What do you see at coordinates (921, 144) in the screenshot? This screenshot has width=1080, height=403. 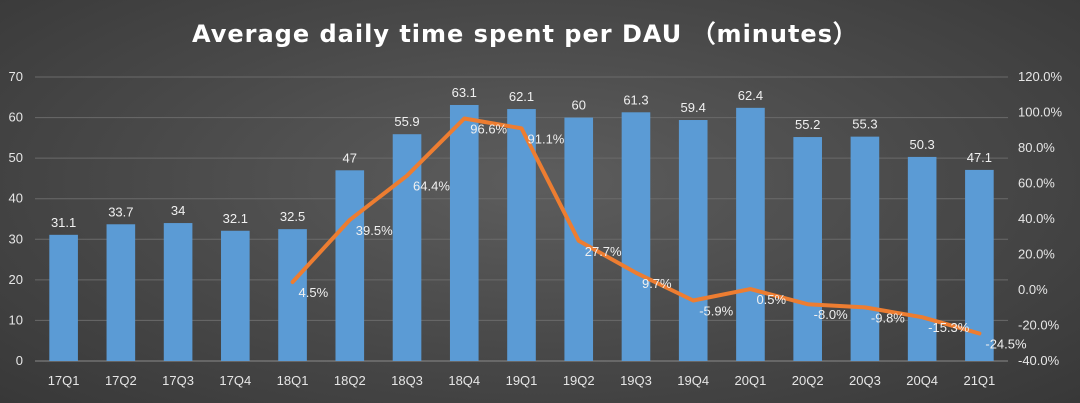 I see `bar-value-label: 50.3` at bounding box center [921, 144].